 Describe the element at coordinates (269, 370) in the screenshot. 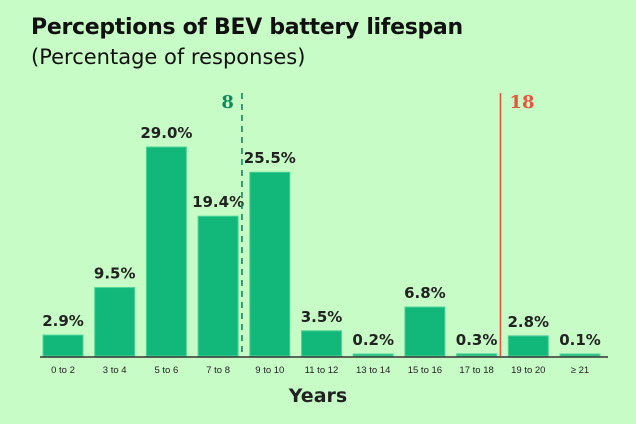

I see `x-tick-label: 9 to 10` at that location.